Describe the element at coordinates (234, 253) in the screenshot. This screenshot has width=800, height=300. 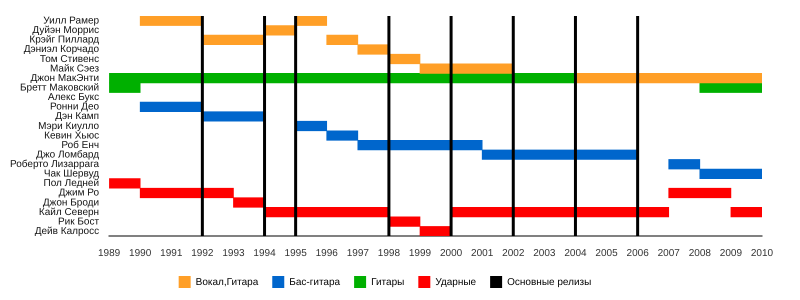
I see `x-tick-label: 1993` at that location.